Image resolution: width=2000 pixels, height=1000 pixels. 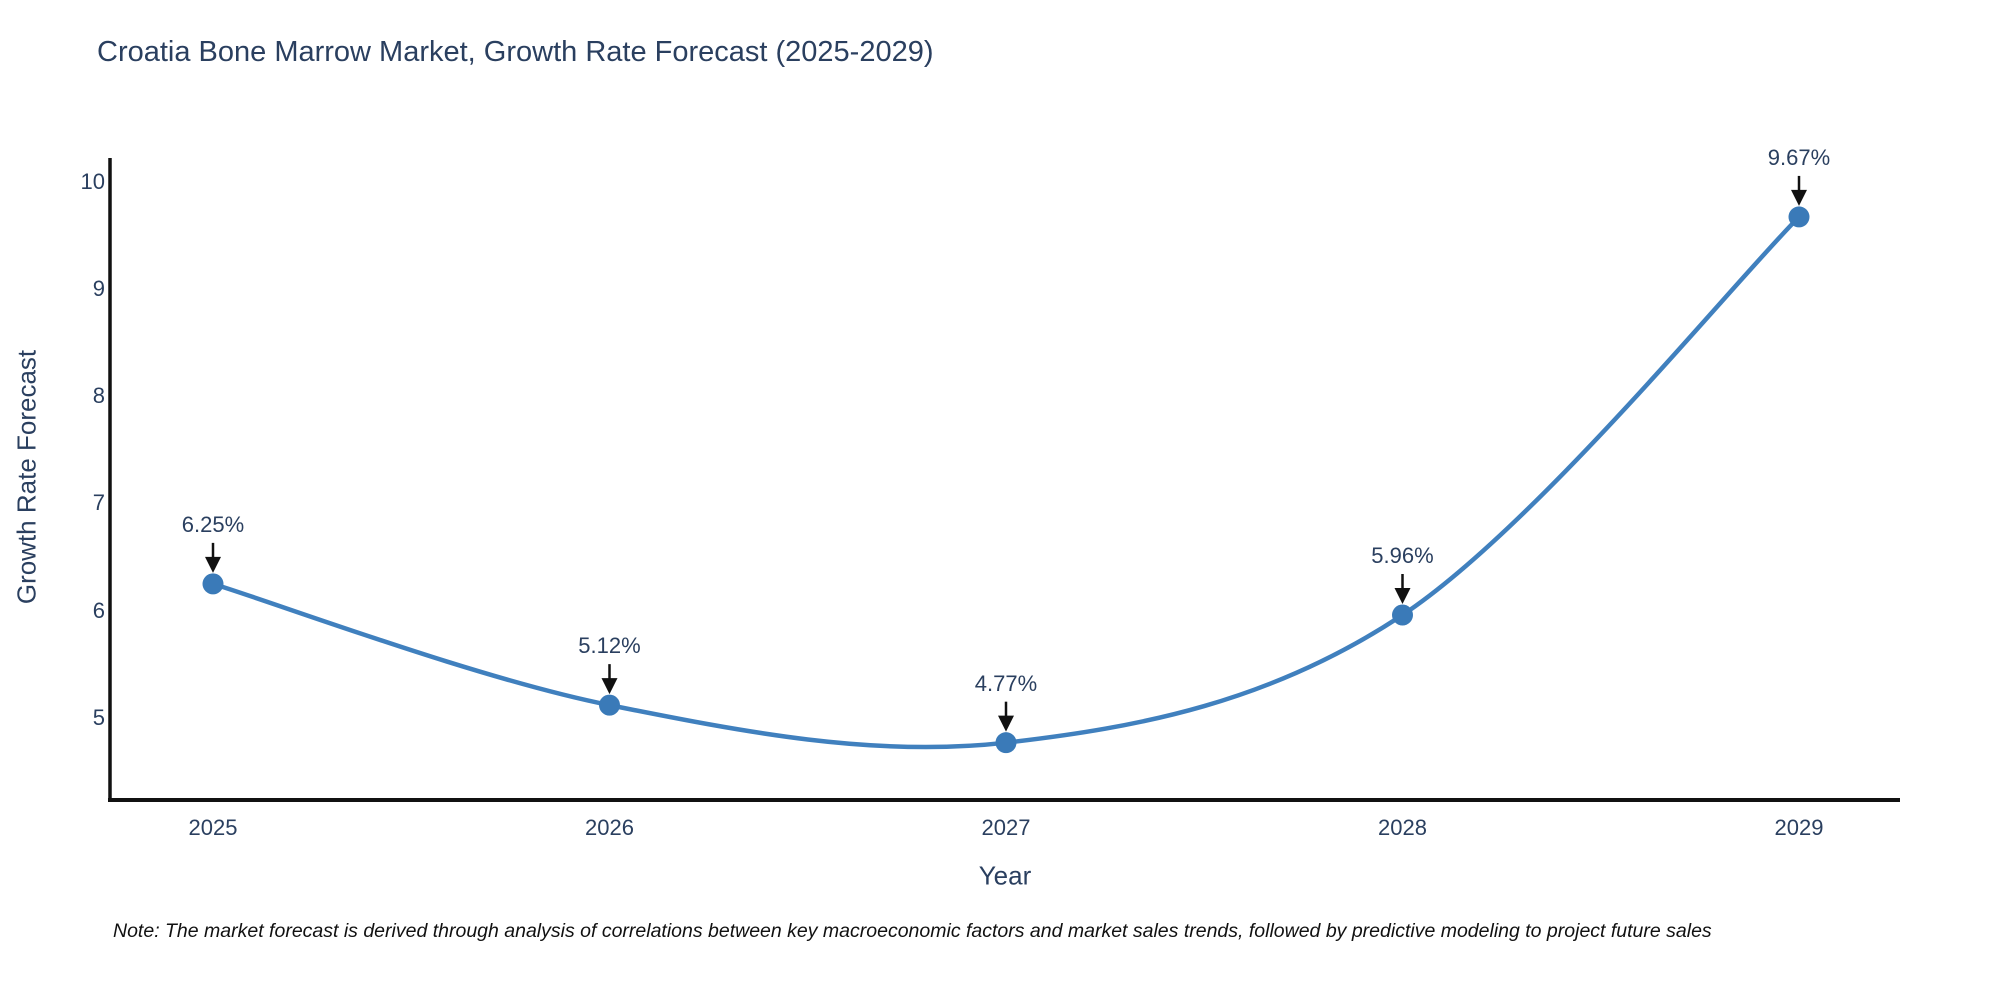 What do you see at coordinates (1006, 827) in the screenshot?
I see `x-tick-label: 2027` at bounding box center [1006, 827].